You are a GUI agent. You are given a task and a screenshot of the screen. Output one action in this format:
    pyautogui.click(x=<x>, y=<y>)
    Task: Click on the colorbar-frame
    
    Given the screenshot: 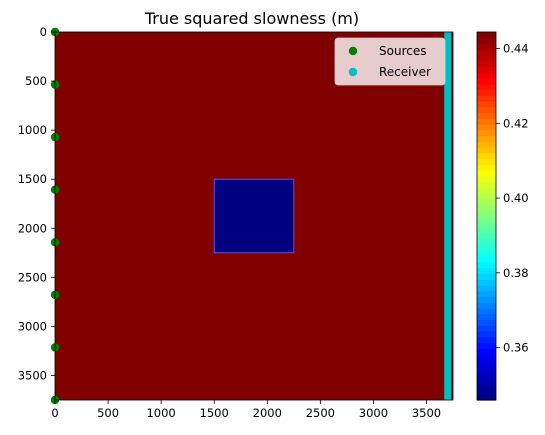 What is the action you would take?
    pyautogui.click(x=486, y=216)
    